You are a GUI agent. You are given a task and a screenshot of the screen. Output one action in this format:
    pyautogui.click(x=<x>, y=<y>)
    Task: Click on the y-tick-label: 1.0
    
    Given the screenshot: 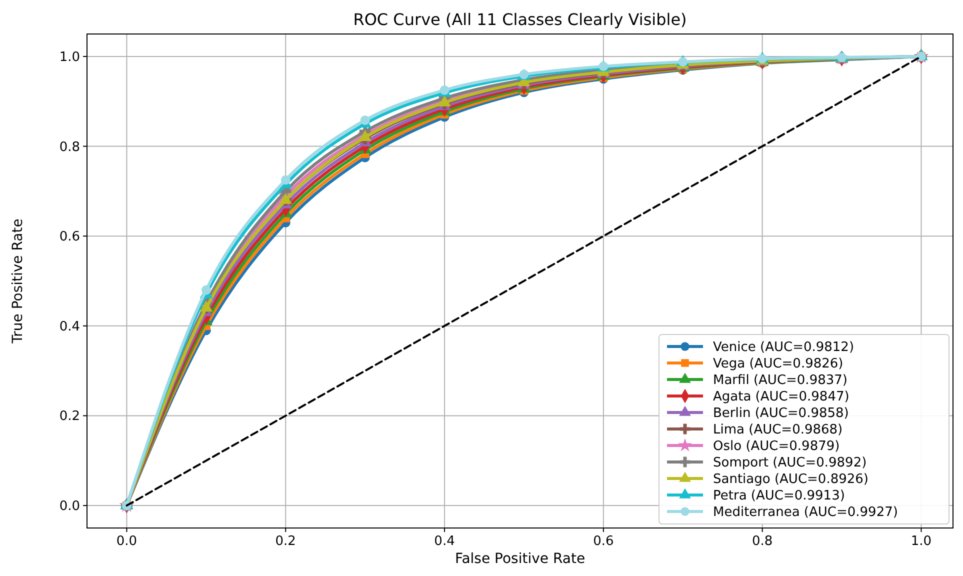 What is the action you would take?
    pyautogui.click(x=69, y=57)
    